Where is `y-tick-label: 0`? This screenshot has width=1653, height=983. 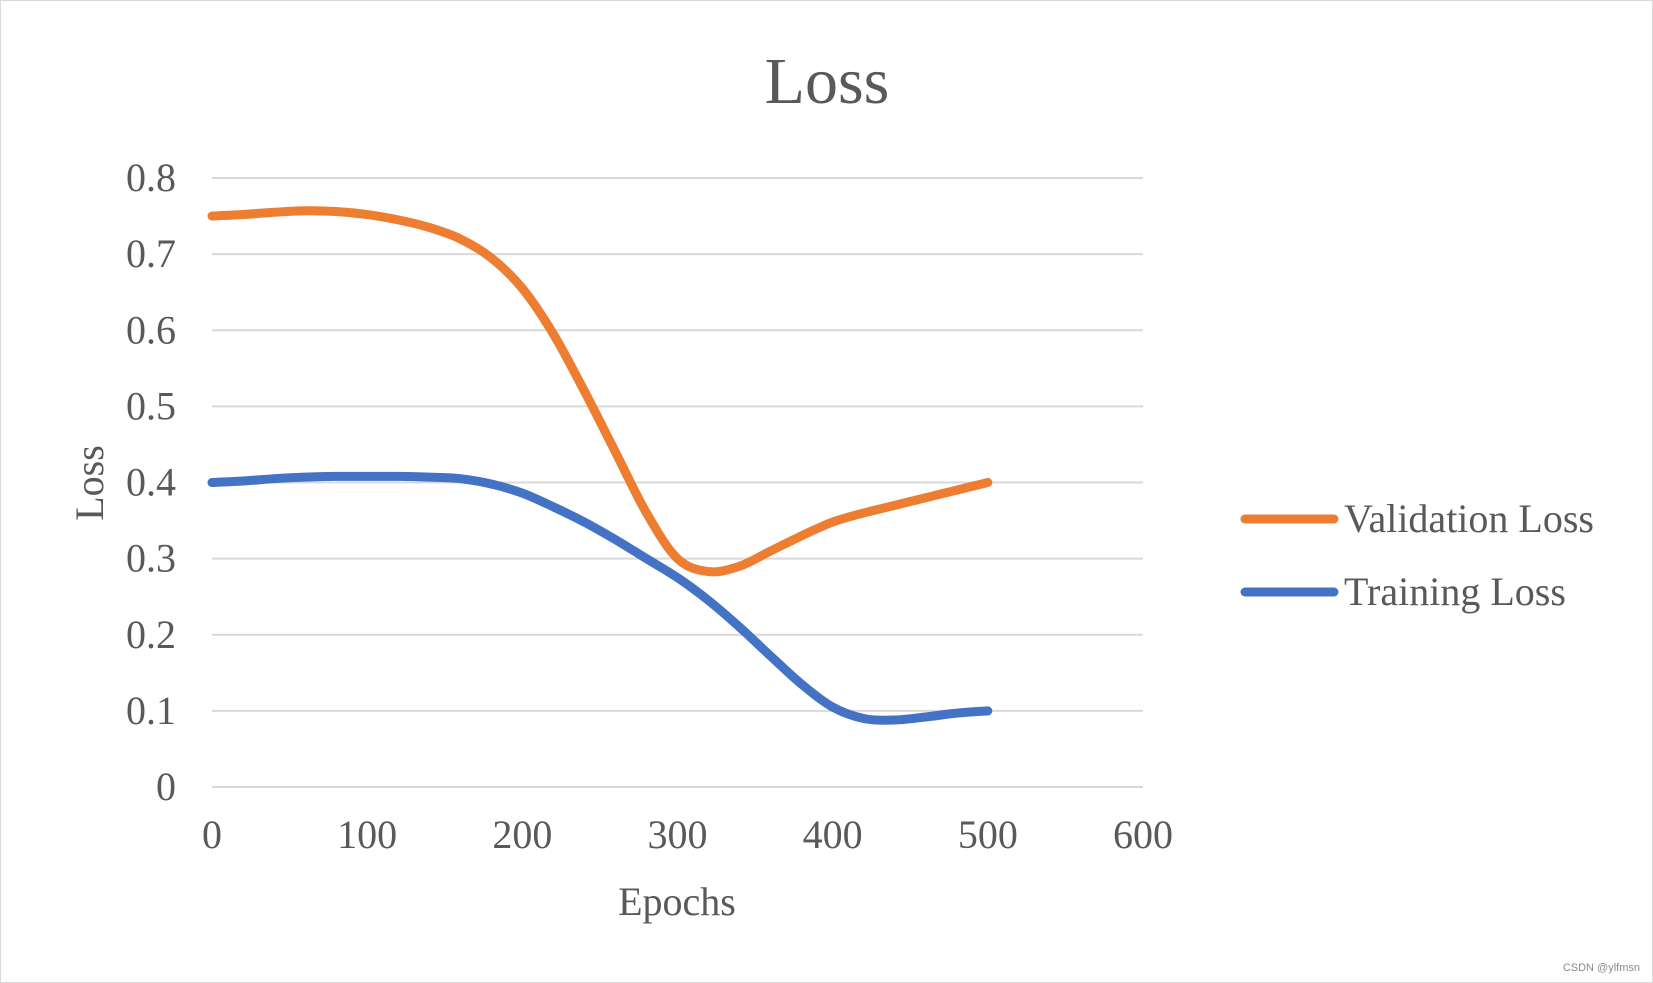 y-tick-label: 0 is located at coordinates (166, 786).